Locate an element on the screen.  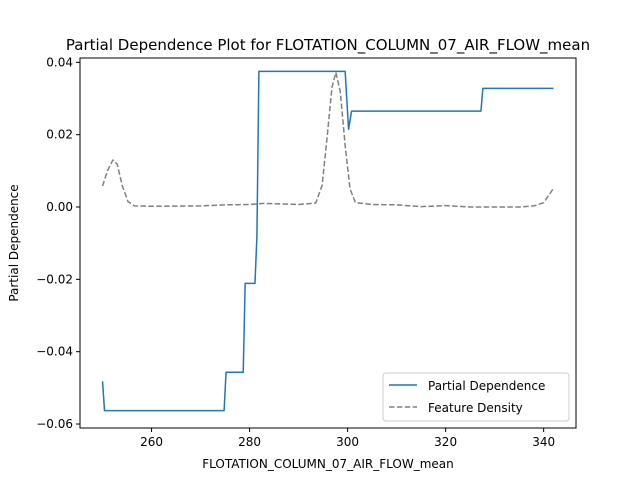
y-tick-label: −0.06 is located at coordinates (54, 424).